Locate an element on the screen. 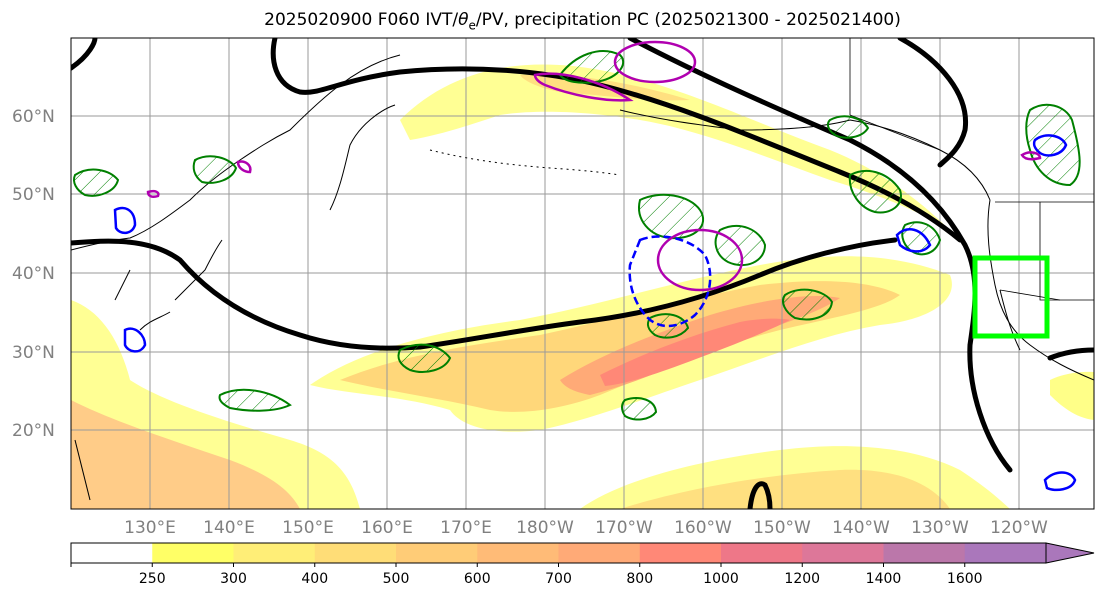 This screenshot has width=1105, height=603. colorbar-tick-label: 1200 is located at coordinates (802, 579).